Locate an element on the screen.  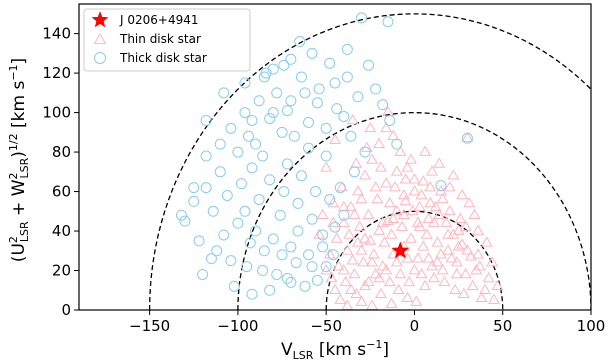
legend-markers is located at coordinates (100, 37).